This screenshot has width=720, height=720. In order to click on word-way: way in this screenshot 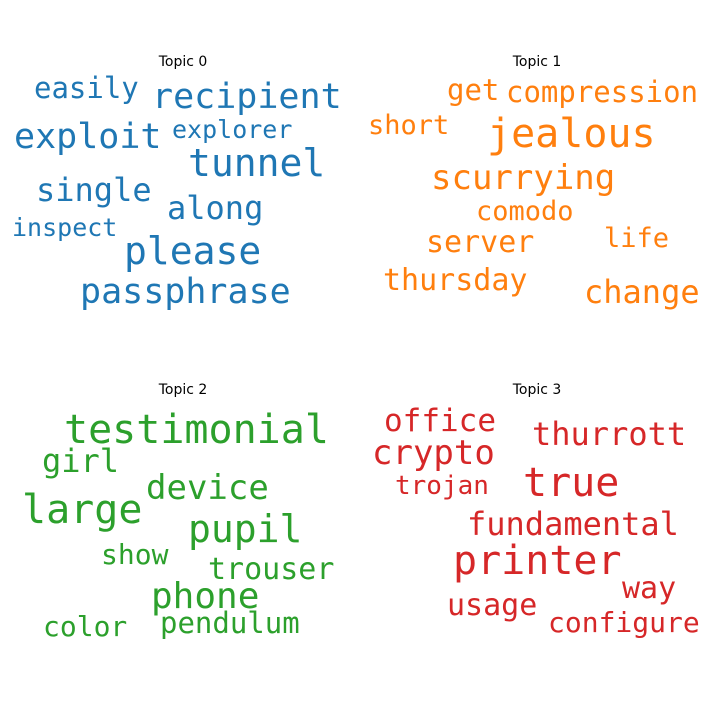, I will do `click(649, 588)`.